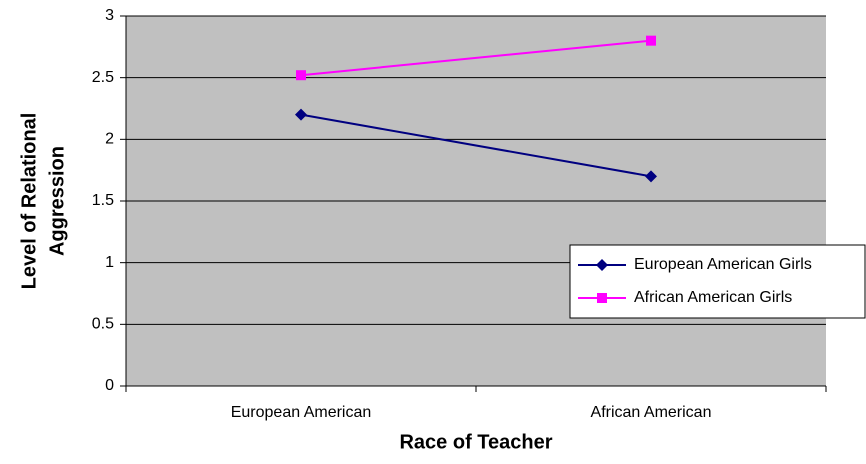  Describe the element at coordinates (713, 297) in the screenshot. I see `legend-label: African American Girls` at that location.